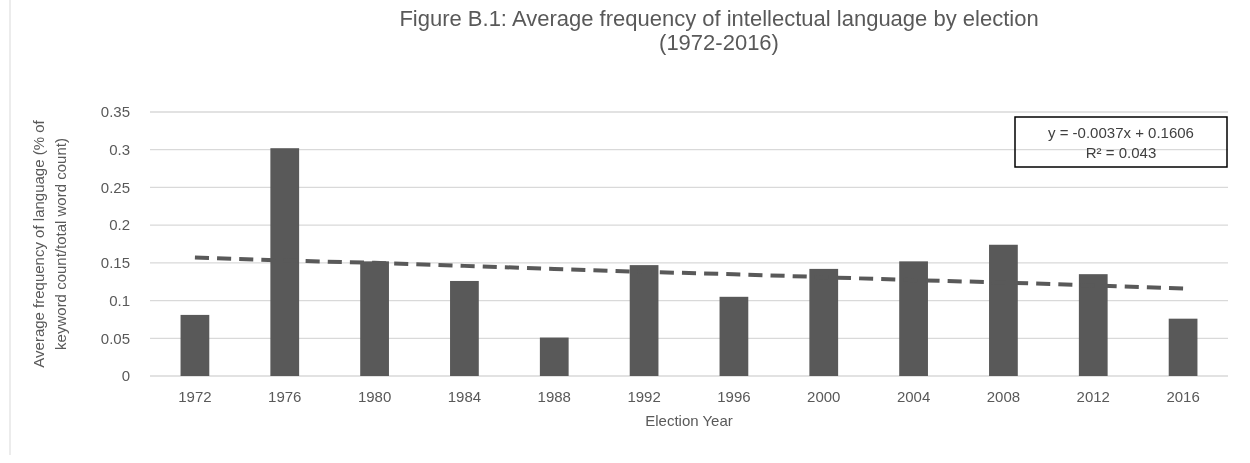 The width and height of the screenshot is (1250, 463). What do you see at coordinates (119, 300) in the screenshot?
I see `y-tick-label: 0.1` at bounding box center [119, 300].